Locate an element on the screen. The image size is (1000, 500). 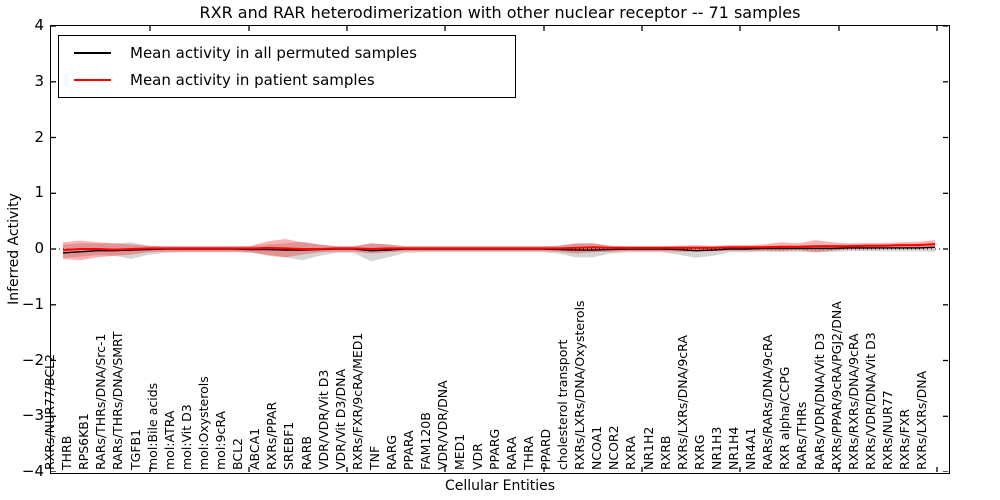
y-tick-label: −2 is located at coordinates (32, 359).